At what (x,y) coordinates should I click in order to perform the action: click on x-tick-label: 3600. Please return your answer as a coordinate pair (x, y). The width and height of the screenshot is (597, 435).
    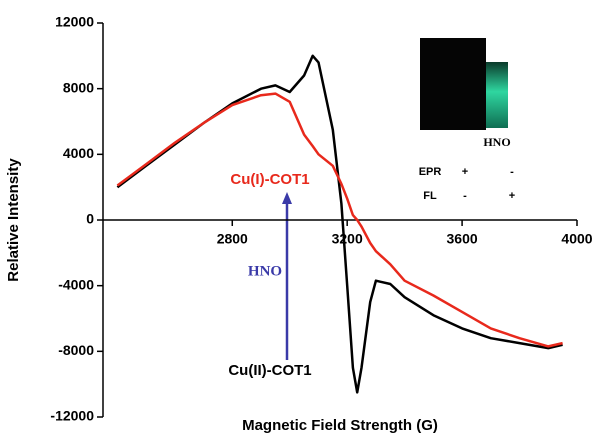
    Looking at the image, I should click on (462, 239).